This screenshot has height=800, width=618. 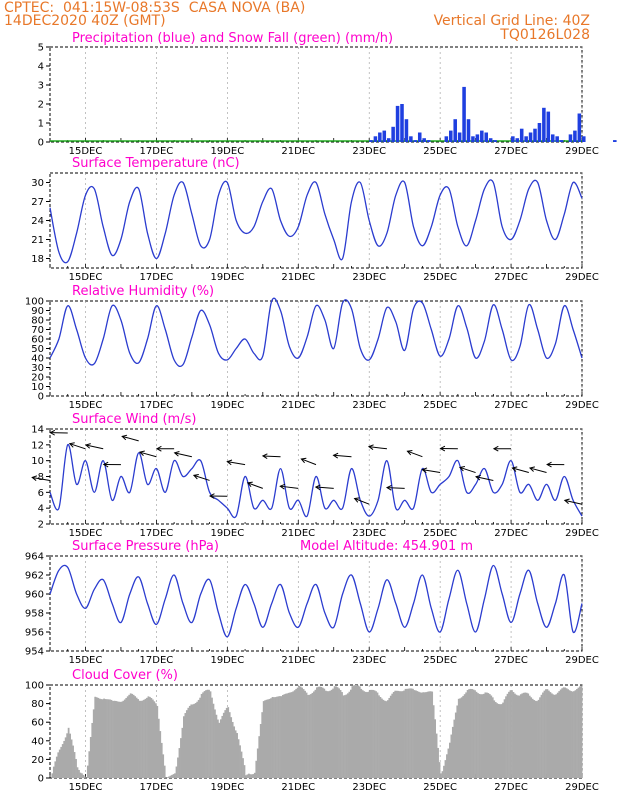 What do you see at coordinates (41, 397) in the screenshot?
I see `panel-2-ytick-label: 0` at bounding box center [41, 397].